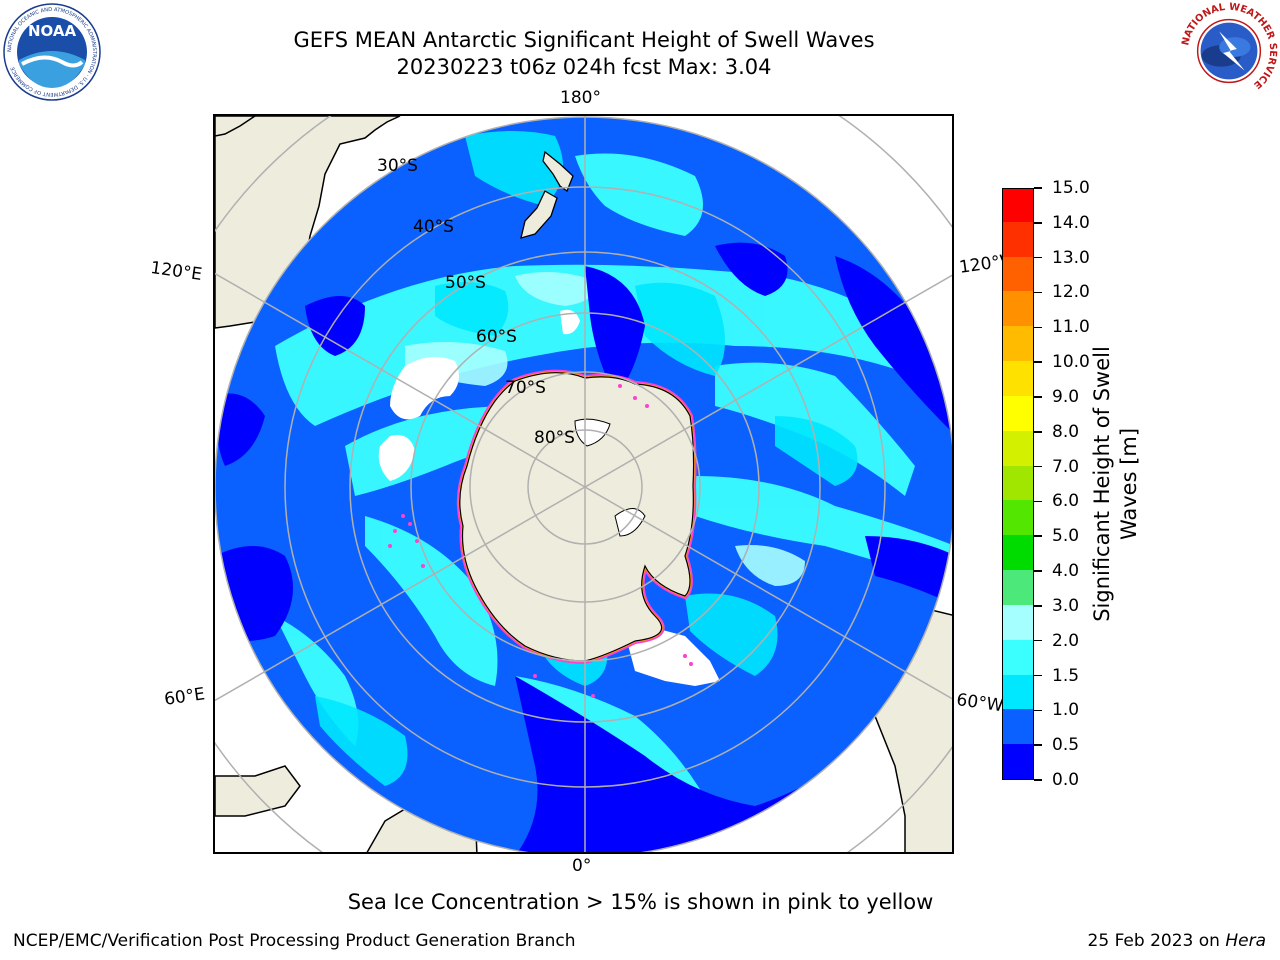 The height and width of the screenshot is (960, 1280). I want to click on colorbar-tick-label: 14.0, so click(1071, 222).